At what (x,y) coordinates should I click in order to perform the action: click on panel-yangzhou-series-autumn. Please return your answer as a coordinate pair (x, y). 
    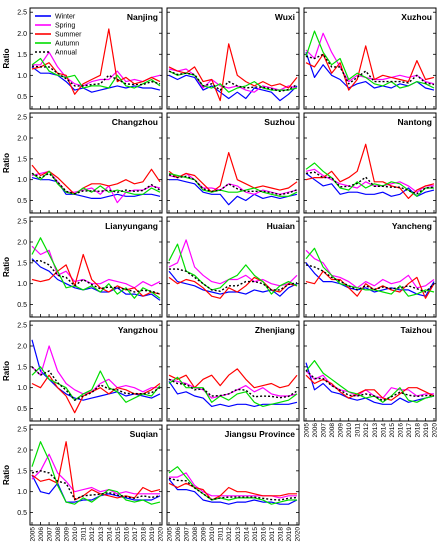
    Looking at the image, I should click on (96, 384).